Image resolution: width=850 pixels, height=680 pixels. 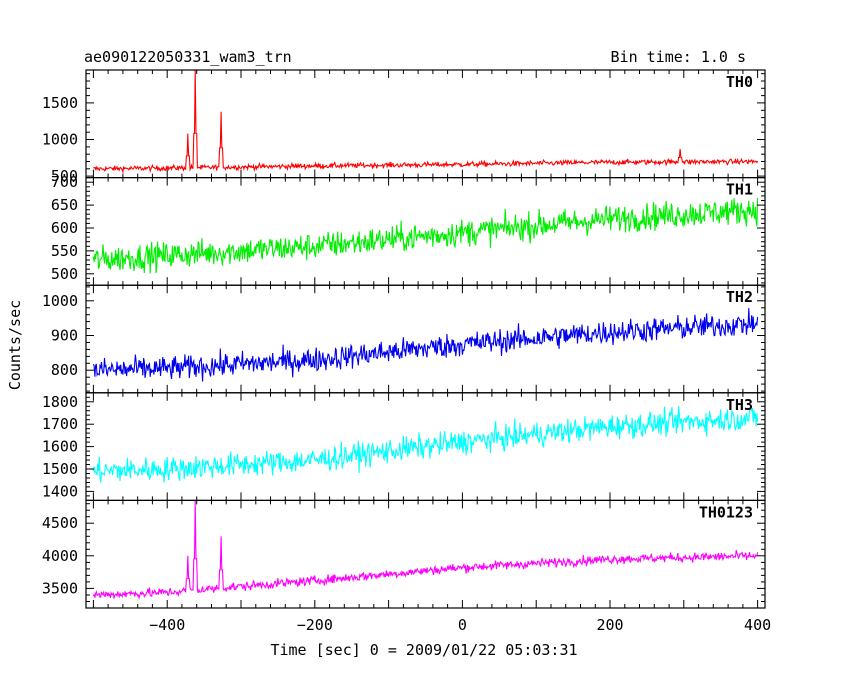 What do you see at coordinates (757, 625) in the screenshot?
I see `x-tick-label: 400` at bounding box center [757, 625].